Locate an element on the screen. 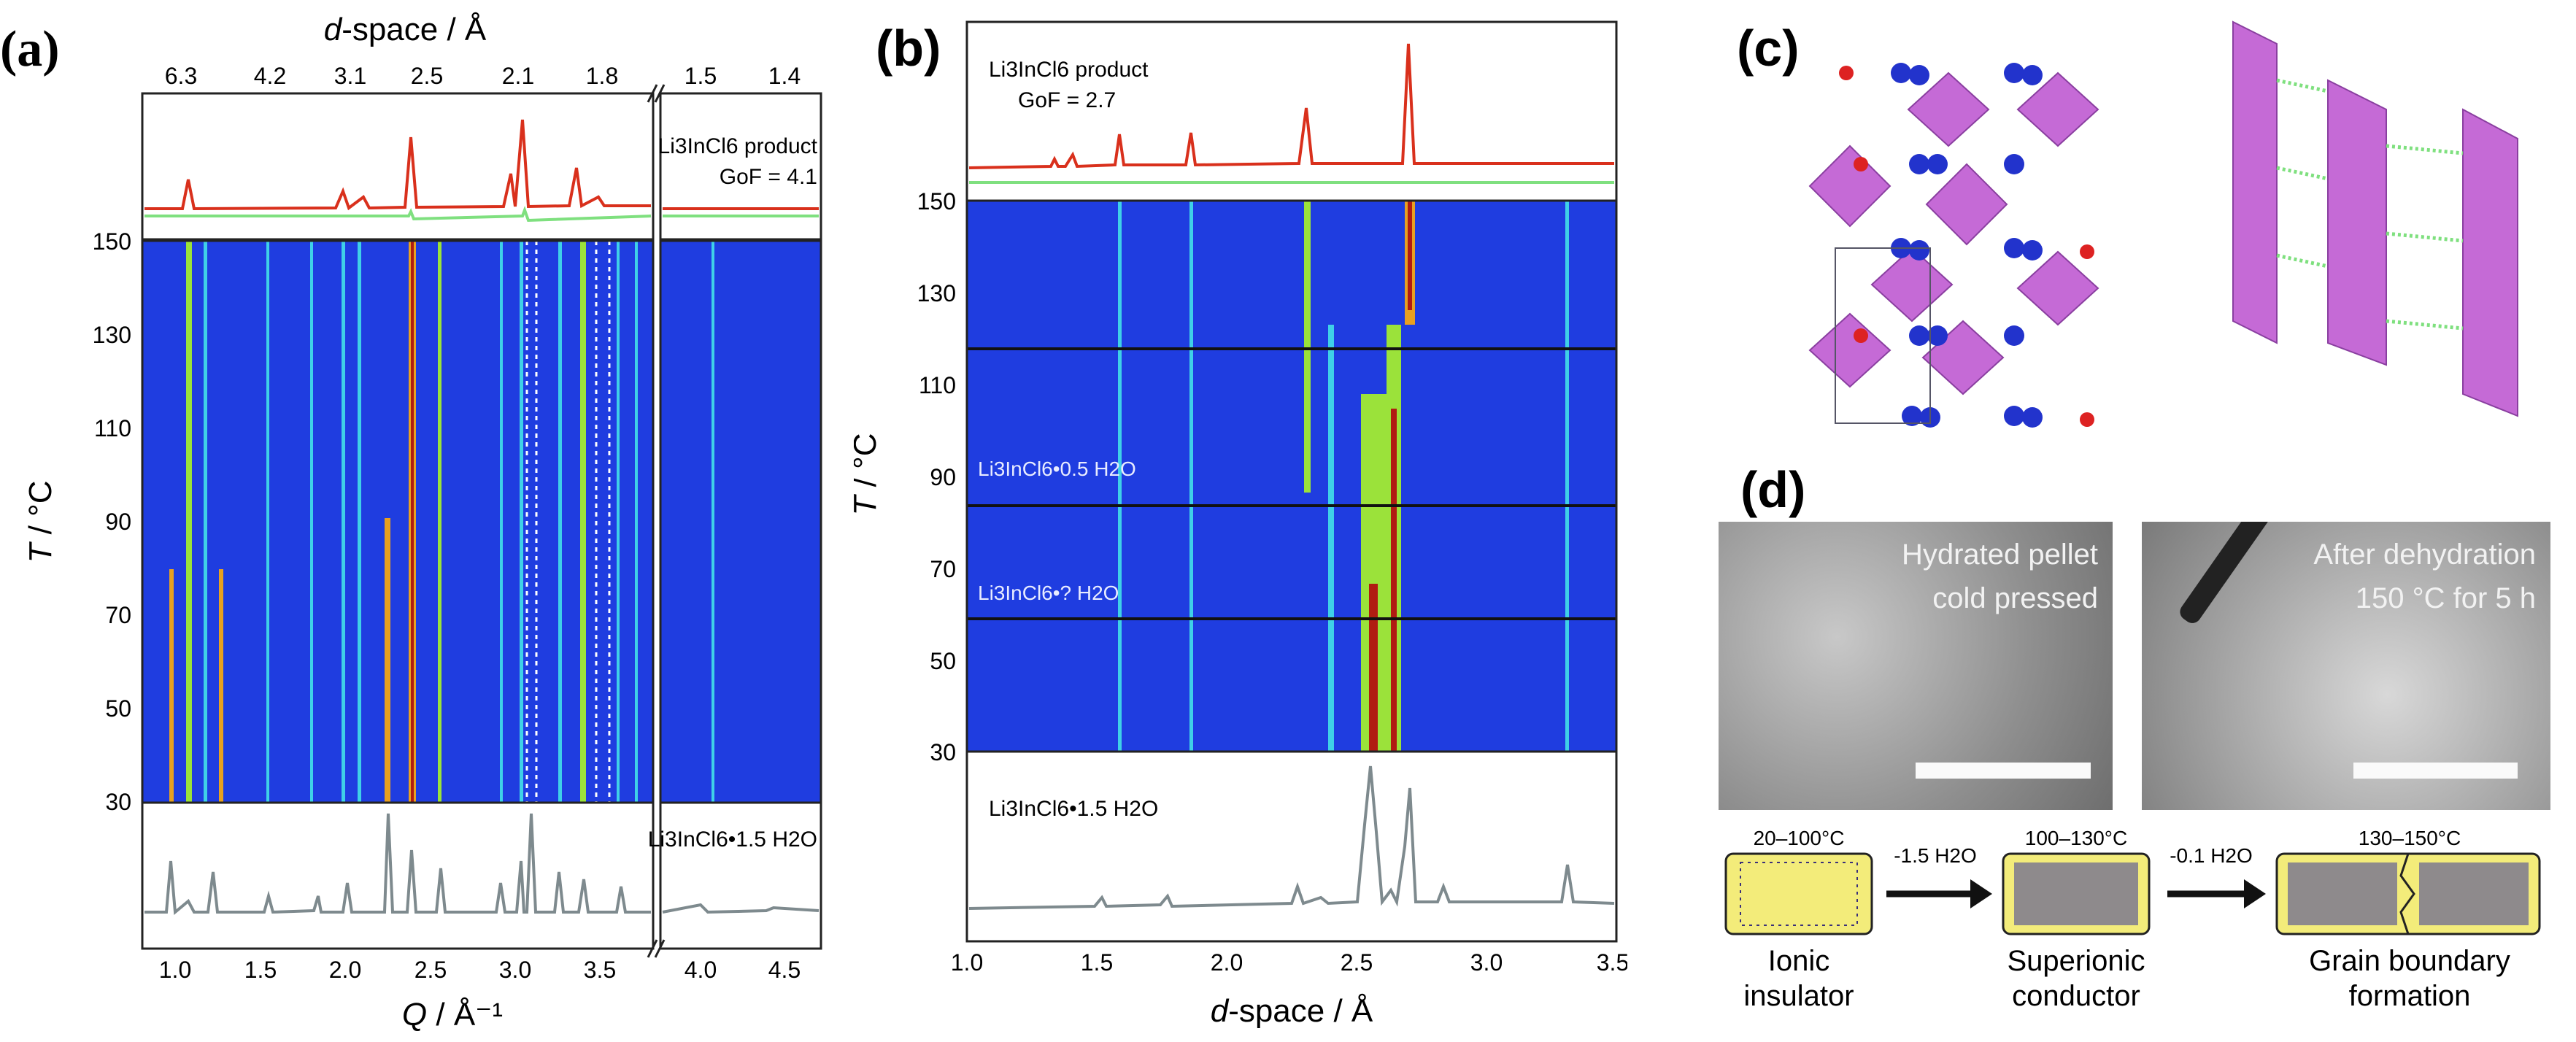 This screenshot has width=2576, height=1042. heatmap-b: Li3InCl6•0.5 H2O Li3InCl6•? H2O is located at coordinates (1291, 476).